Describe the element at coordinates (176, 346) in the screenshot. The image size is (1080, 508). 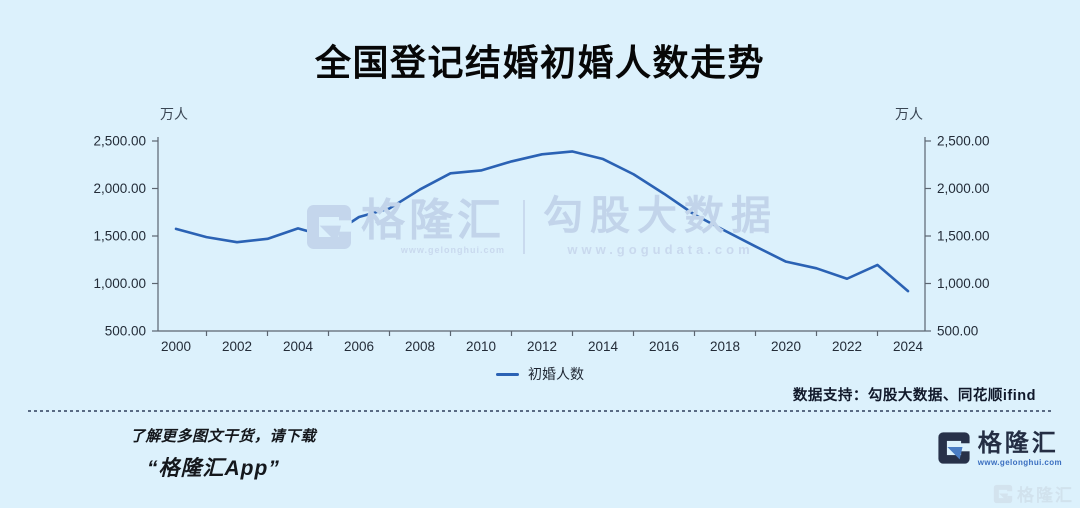
I see `svg-text: 2000` at that location.